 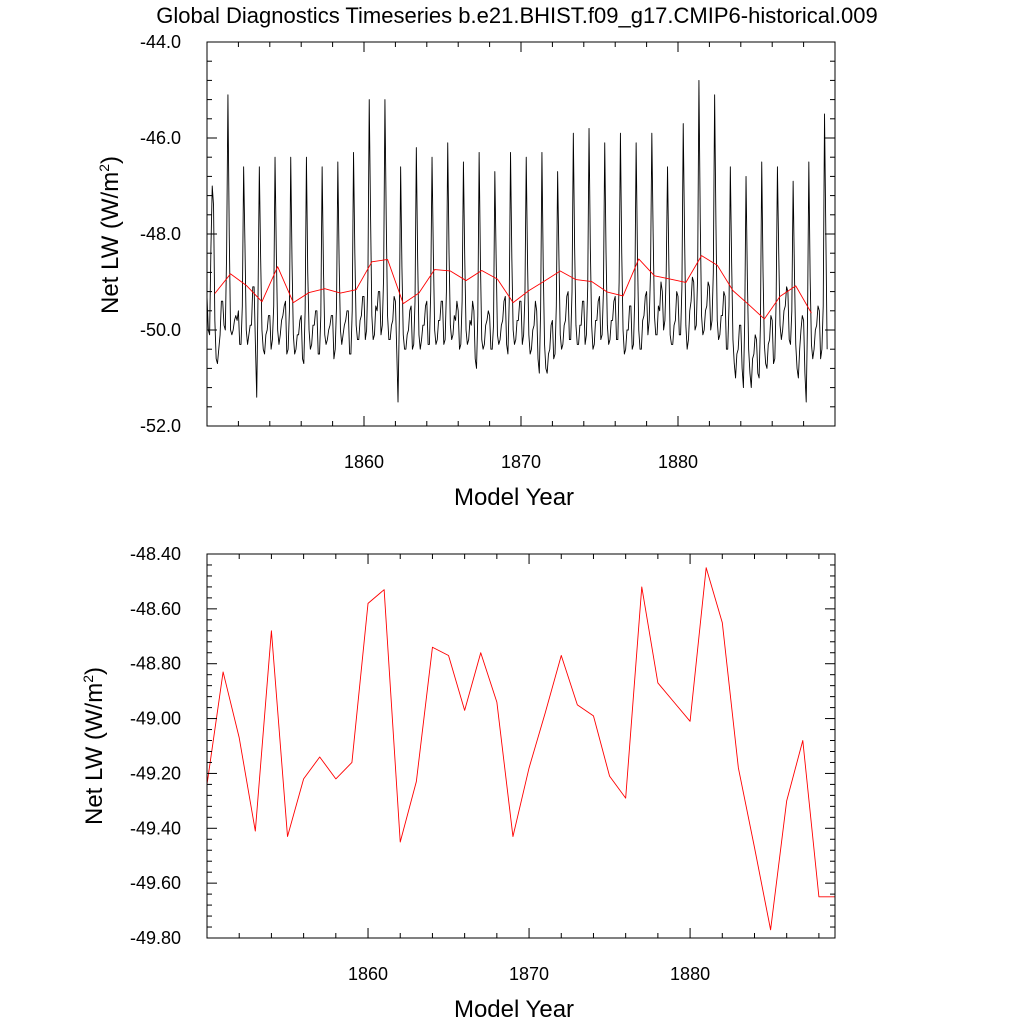 What do you see at coordinates (160, 426) in the screenshot?
I see `top-ytick-label: -52.0` at bounding box center [160, 426].